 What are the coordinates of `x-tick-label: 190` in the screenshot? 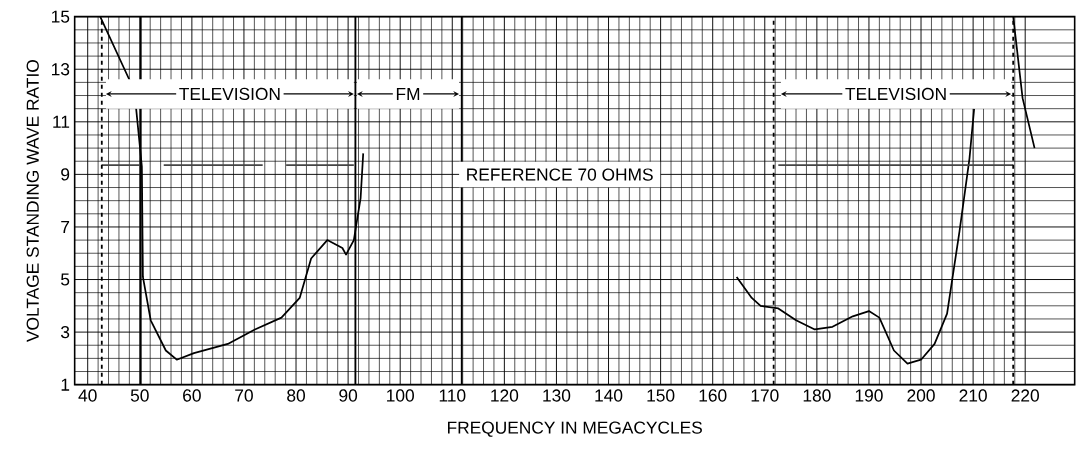 It's located at (869, 395).